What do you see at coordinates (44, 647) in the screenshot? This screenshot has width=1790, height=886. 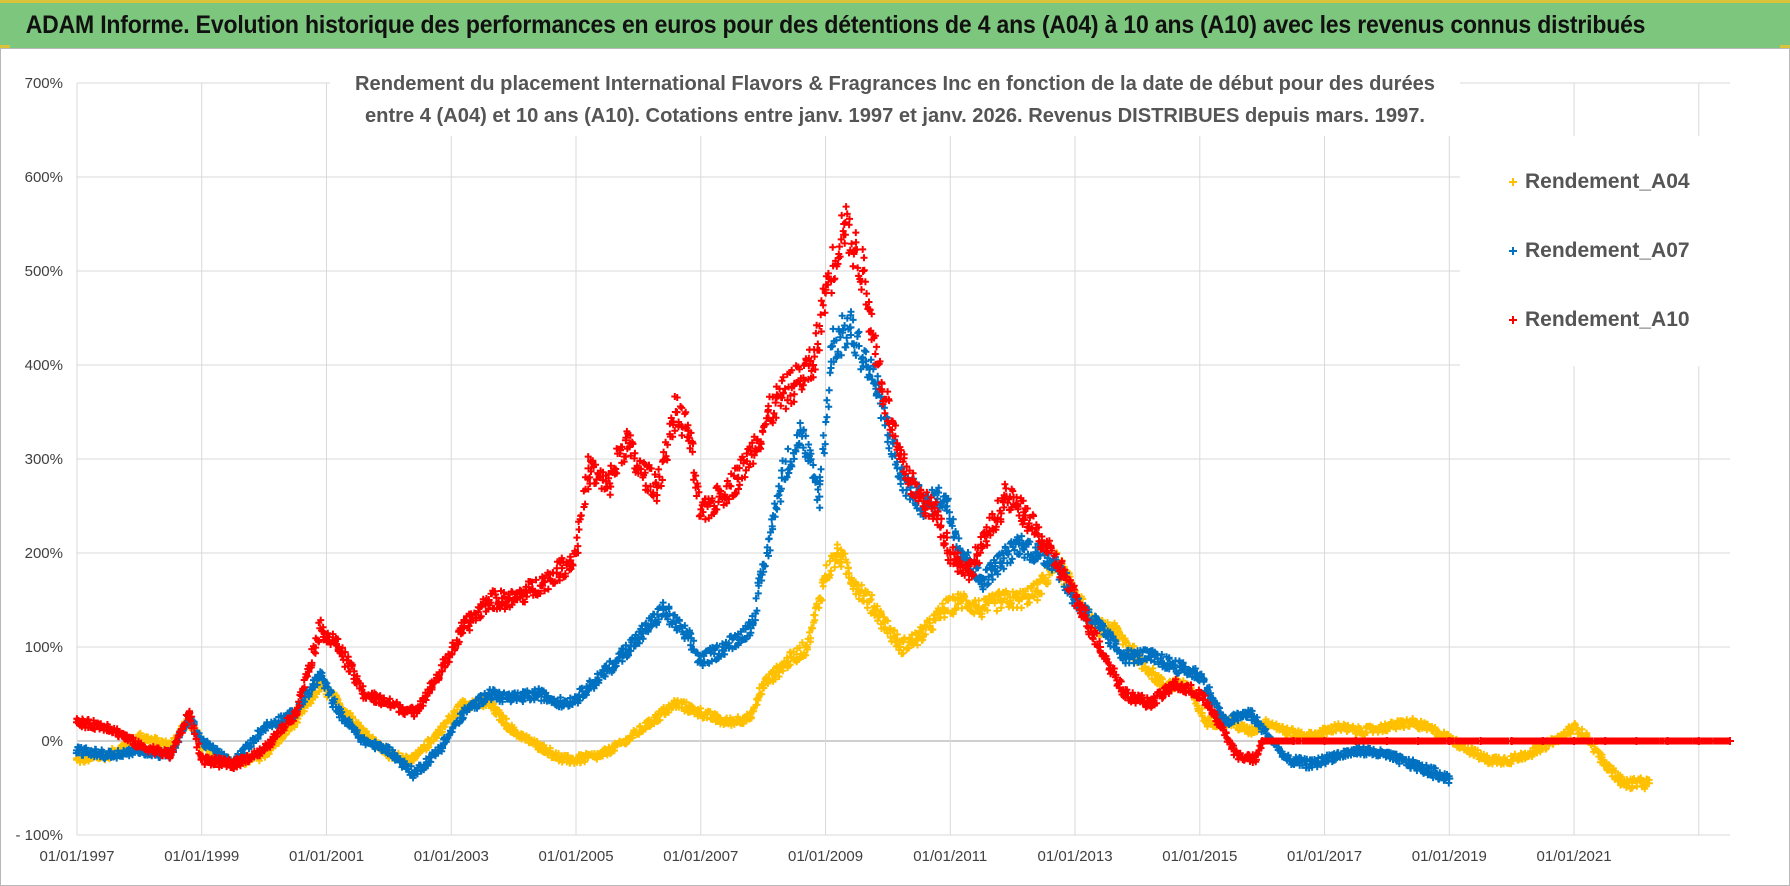 I see `y-tick-label: 100%` at bounding box center [44, 647].